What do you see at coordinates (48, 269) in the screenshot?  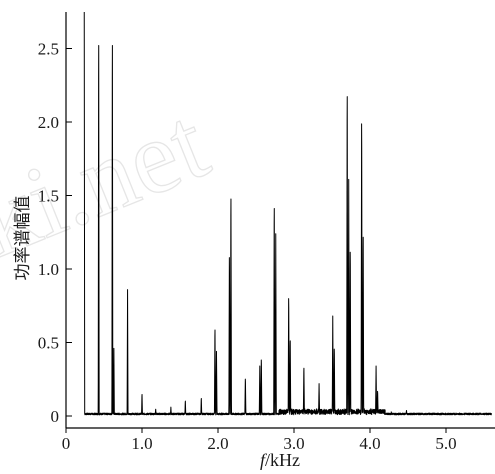 I see `y-tick-label: 1.0` at bounding box center [48, 269].